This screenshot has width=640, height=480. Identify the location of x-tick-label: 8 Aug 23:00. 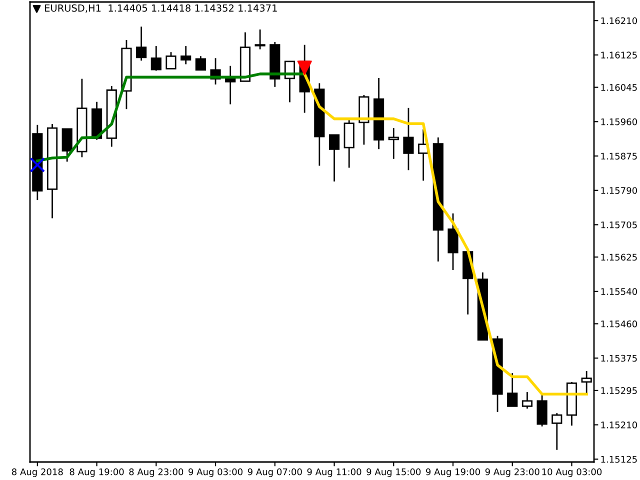
(156, 472).